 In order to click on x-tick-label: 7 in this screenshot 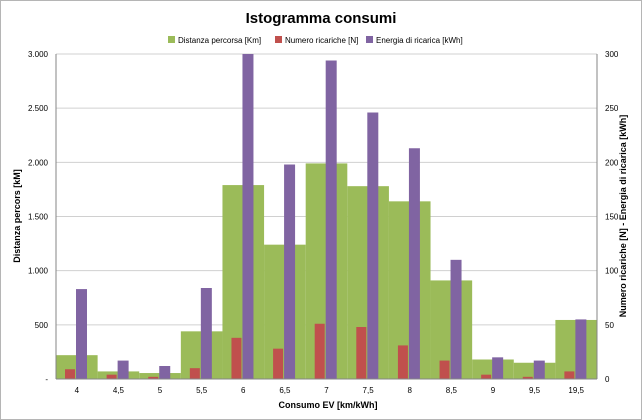, I will do `click(326, 390)`.